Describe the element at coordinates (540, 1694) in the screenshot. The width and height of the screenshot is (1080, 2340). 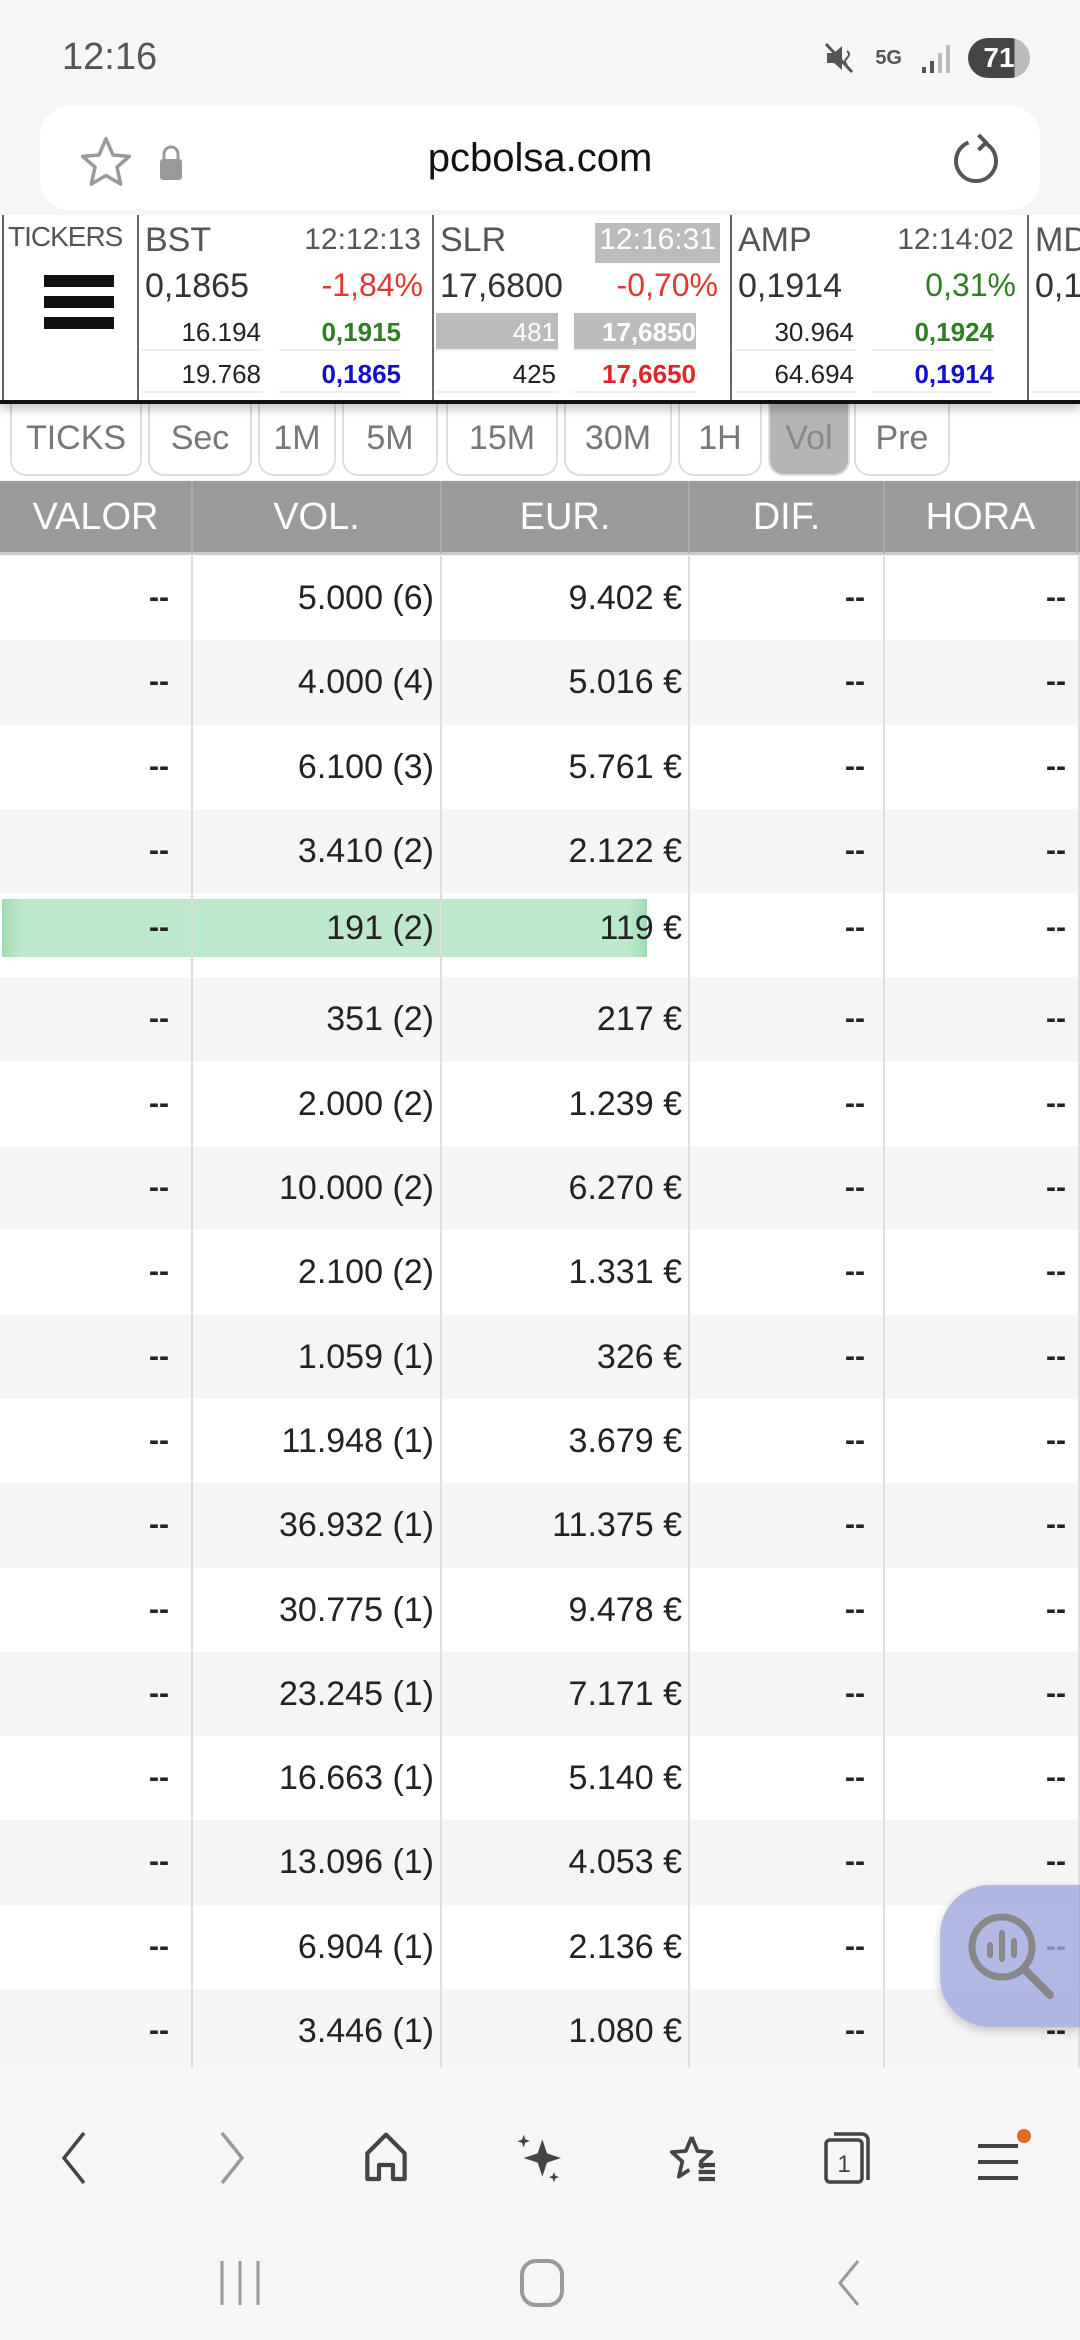
I see `table-row: -- 23.245 (1) 7.171 € -- --` at that location.